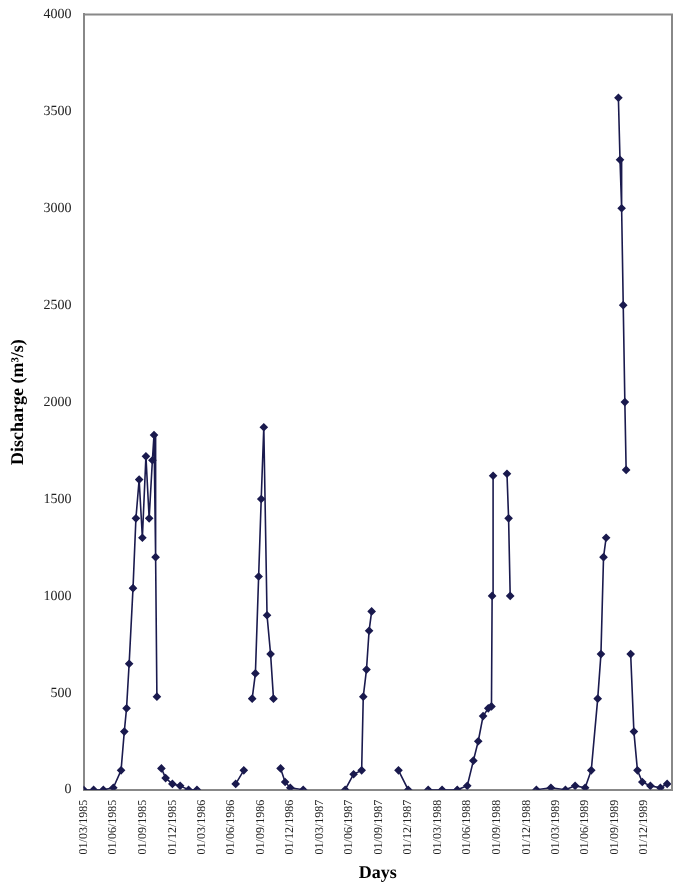 The image size is (684, 888). Describe the element at coordinates (17, 402) in the screenshot. I see `y-axis-title: Discharge (m³/s)` at that location.